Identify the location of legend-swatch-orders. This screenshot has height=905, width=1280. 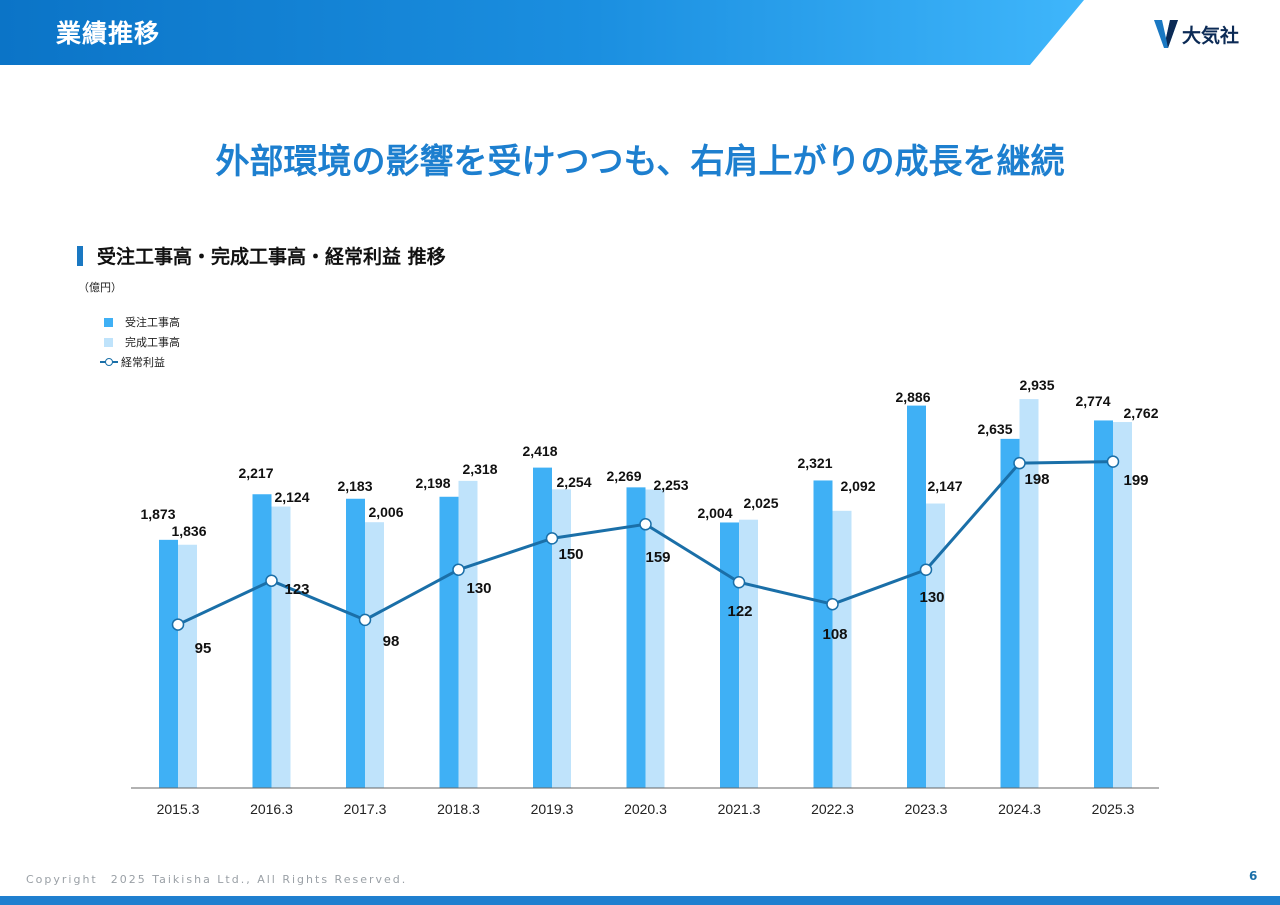
(108, 322).